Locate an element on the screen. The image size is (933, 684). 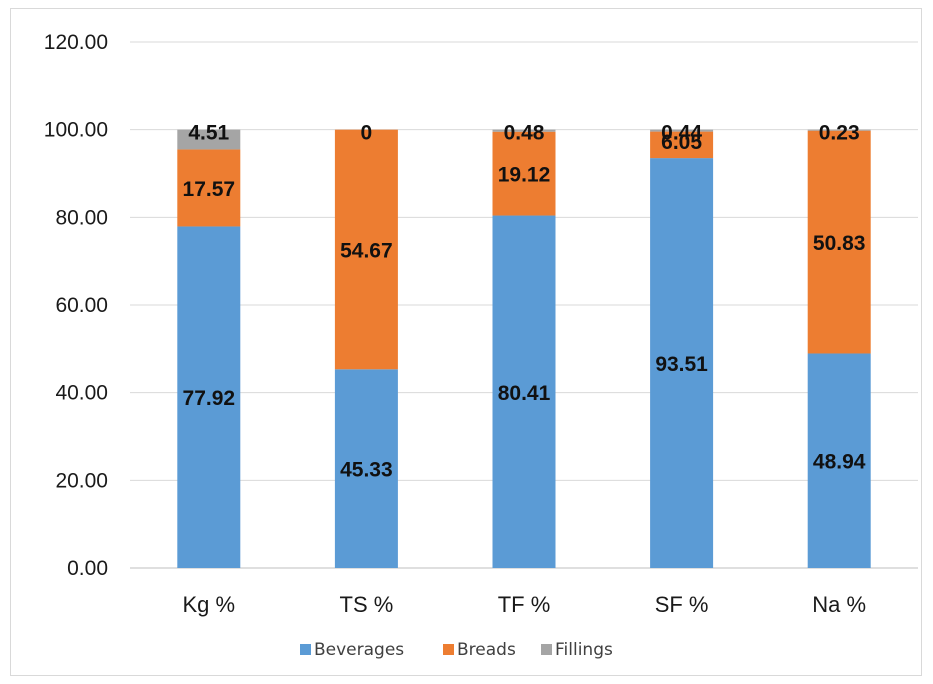
data-label-beverages-0: 77.92 is located at coordinates (209, 398).